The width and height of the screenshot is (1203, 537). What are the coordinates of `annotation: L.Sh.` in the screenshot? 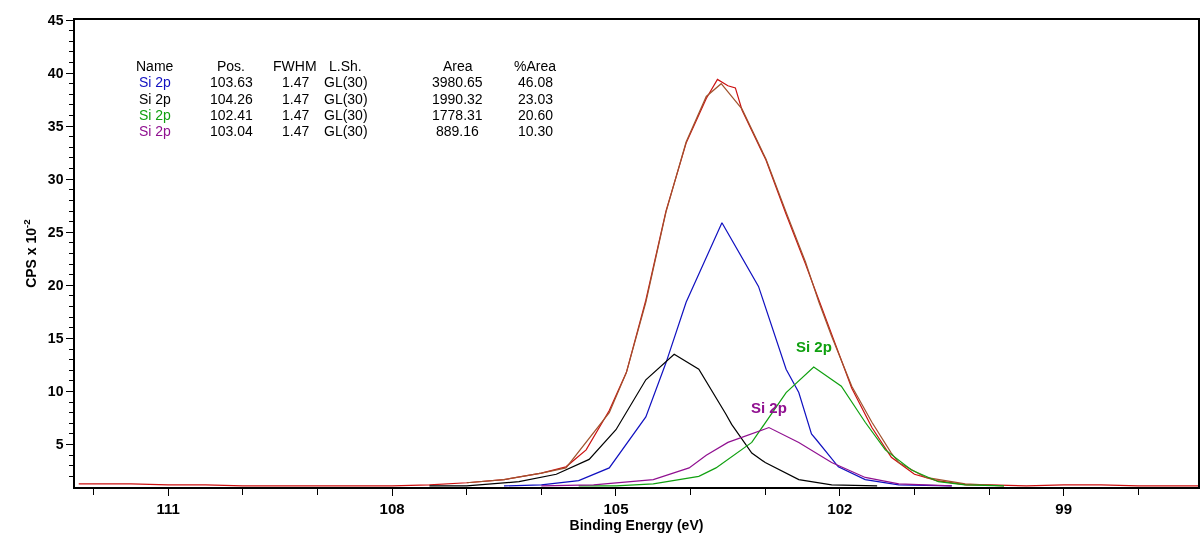 It's located at (345, 66).